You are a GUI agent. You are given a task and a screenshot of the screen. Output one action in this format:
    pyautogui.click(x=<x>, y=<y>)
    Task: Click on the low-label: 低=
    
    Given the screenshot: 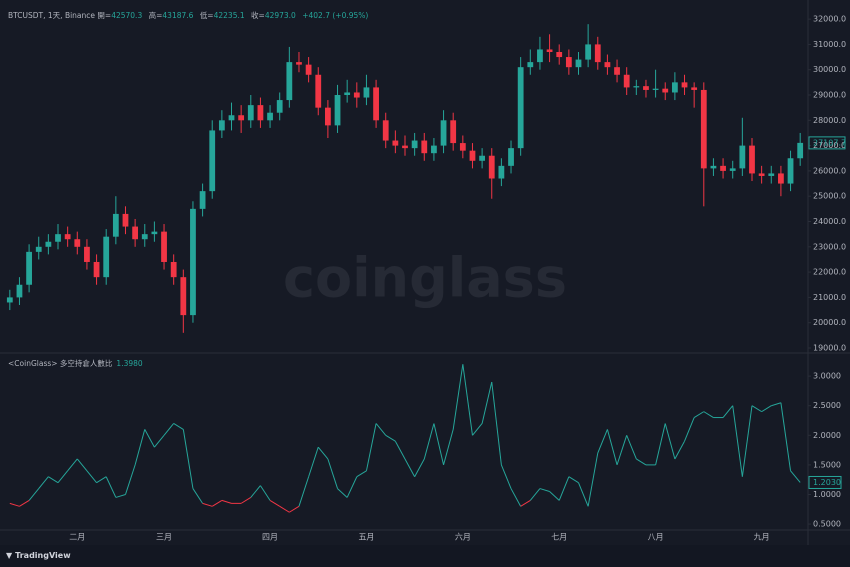 What is the action you would take?
    pyautogui.click(x=206, y=15)
    